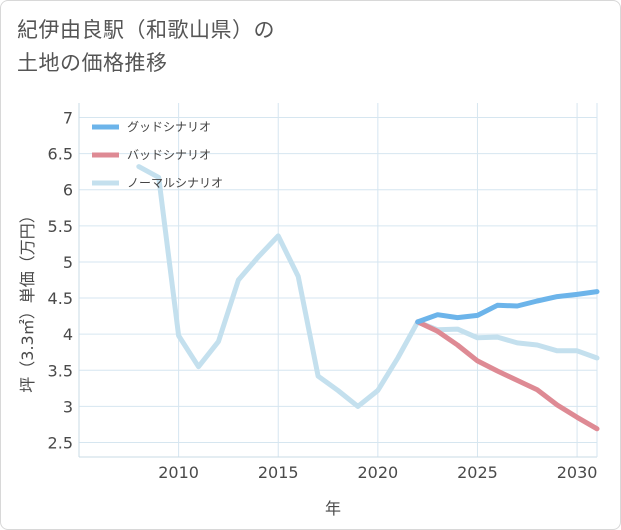 The height and width of the screenshot is (530, 621). What do you see at coordinates (477, 472) in the screenshot?
I see `x-tick-label: 2025` at bounding box center [477, 472].